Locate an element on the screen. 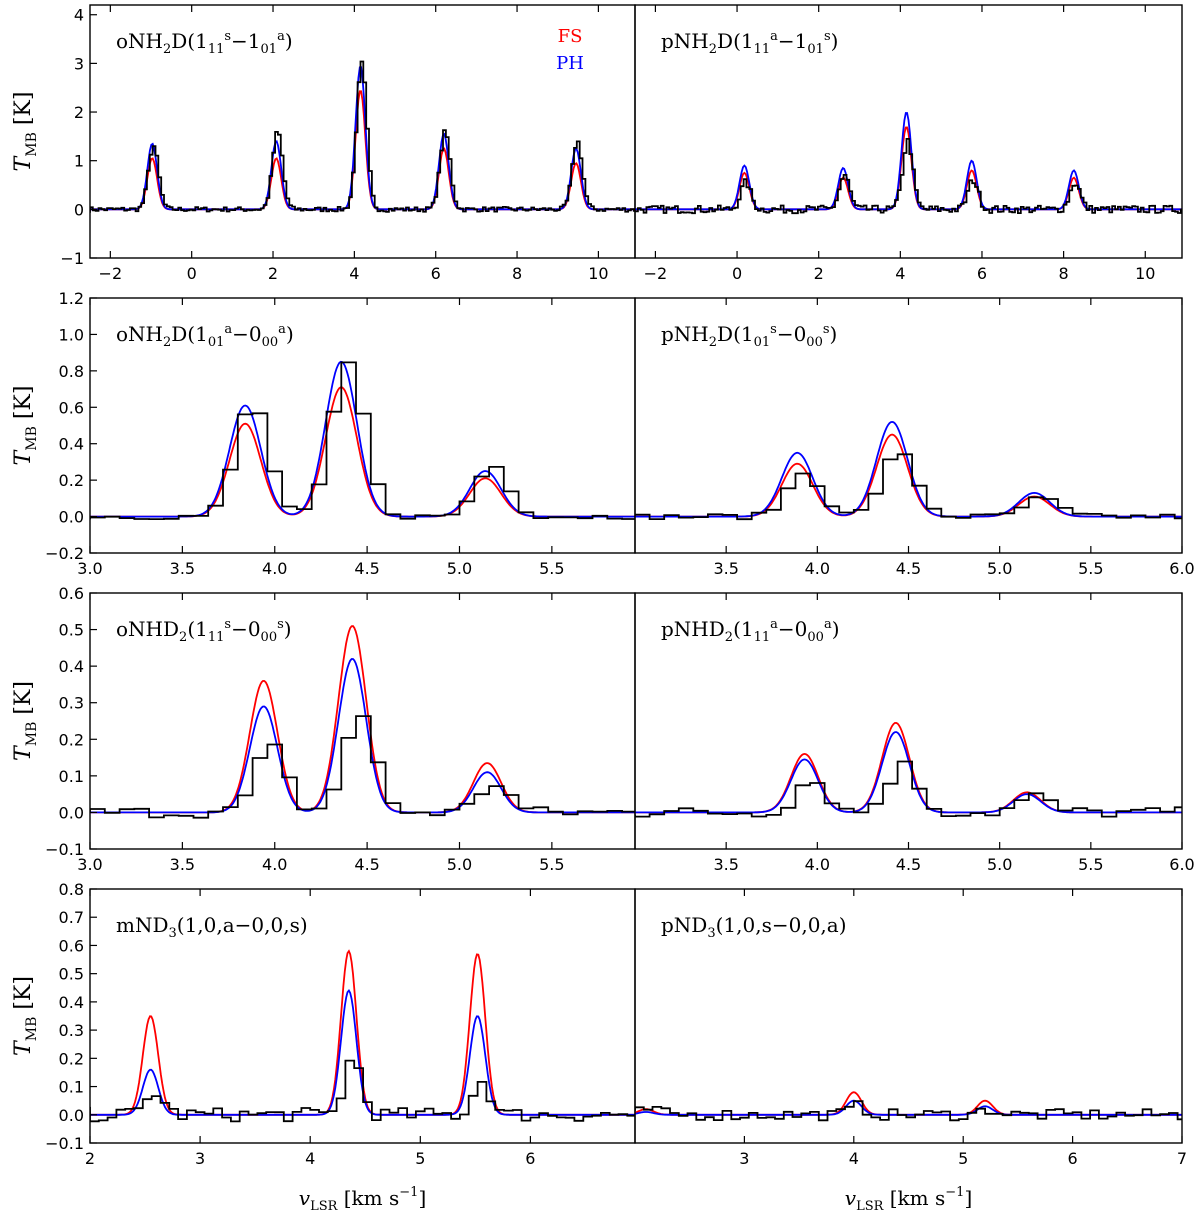 The width and height of the screenshot is (1200, 1217). y-tick-label: 0 is located at coordinates (79, 209).